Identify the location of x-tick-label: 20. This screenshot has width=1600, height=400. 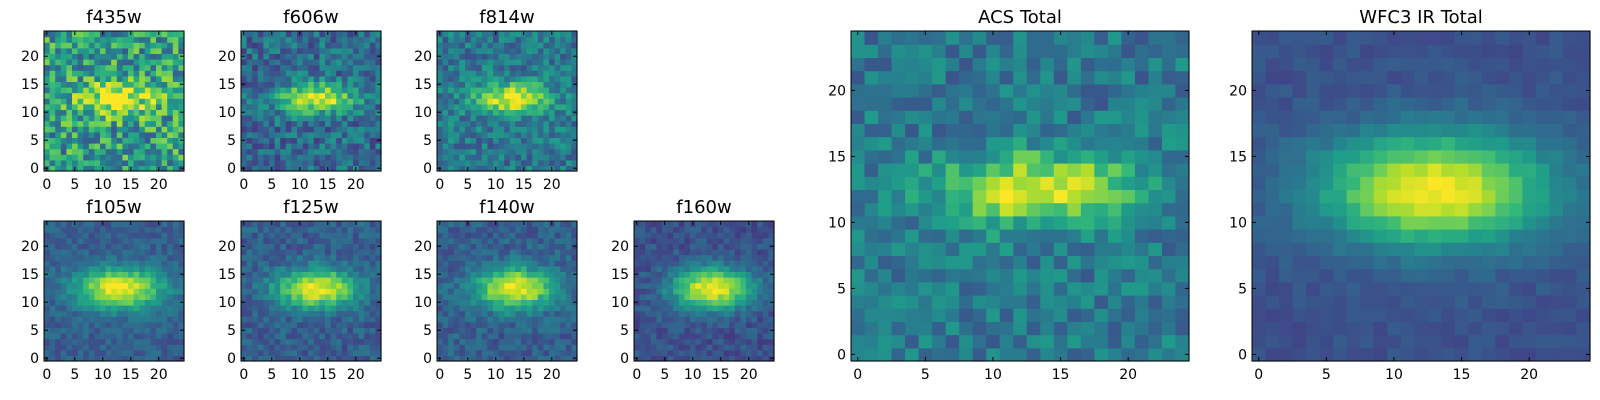
(159, 185).